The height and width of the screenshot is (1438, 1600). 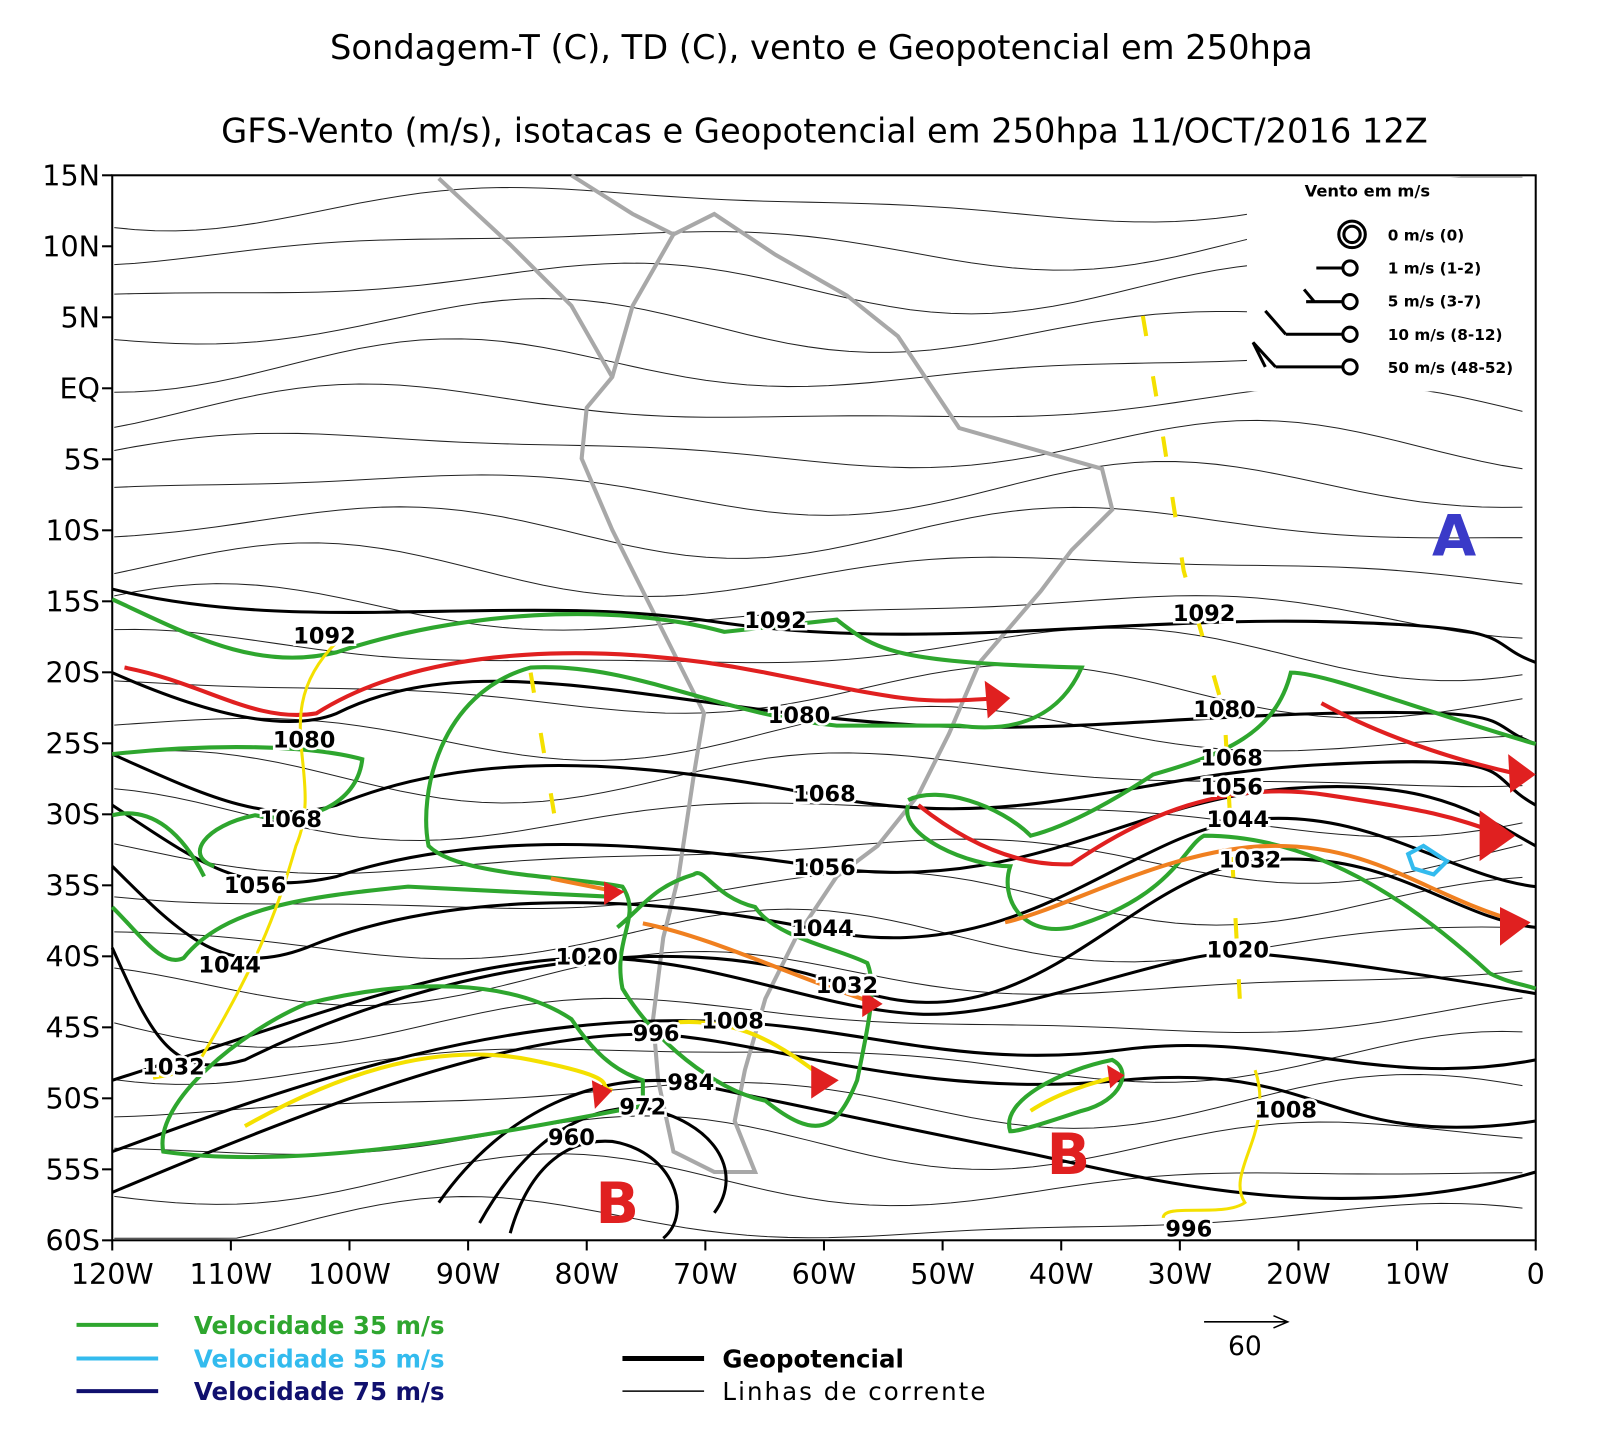 I want to click on lon-label: 100W, so click(x=349, y=1274).